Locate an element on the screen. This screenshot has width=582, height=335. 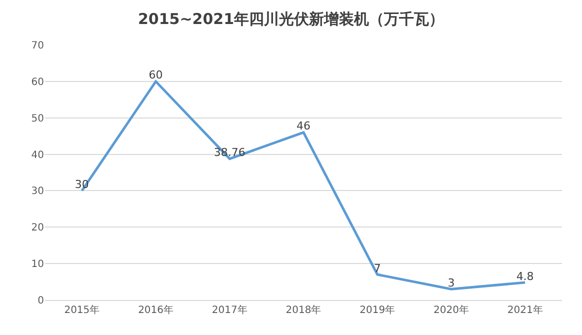
x-tick-label: 2019年 is located at coordinates (378, 310).